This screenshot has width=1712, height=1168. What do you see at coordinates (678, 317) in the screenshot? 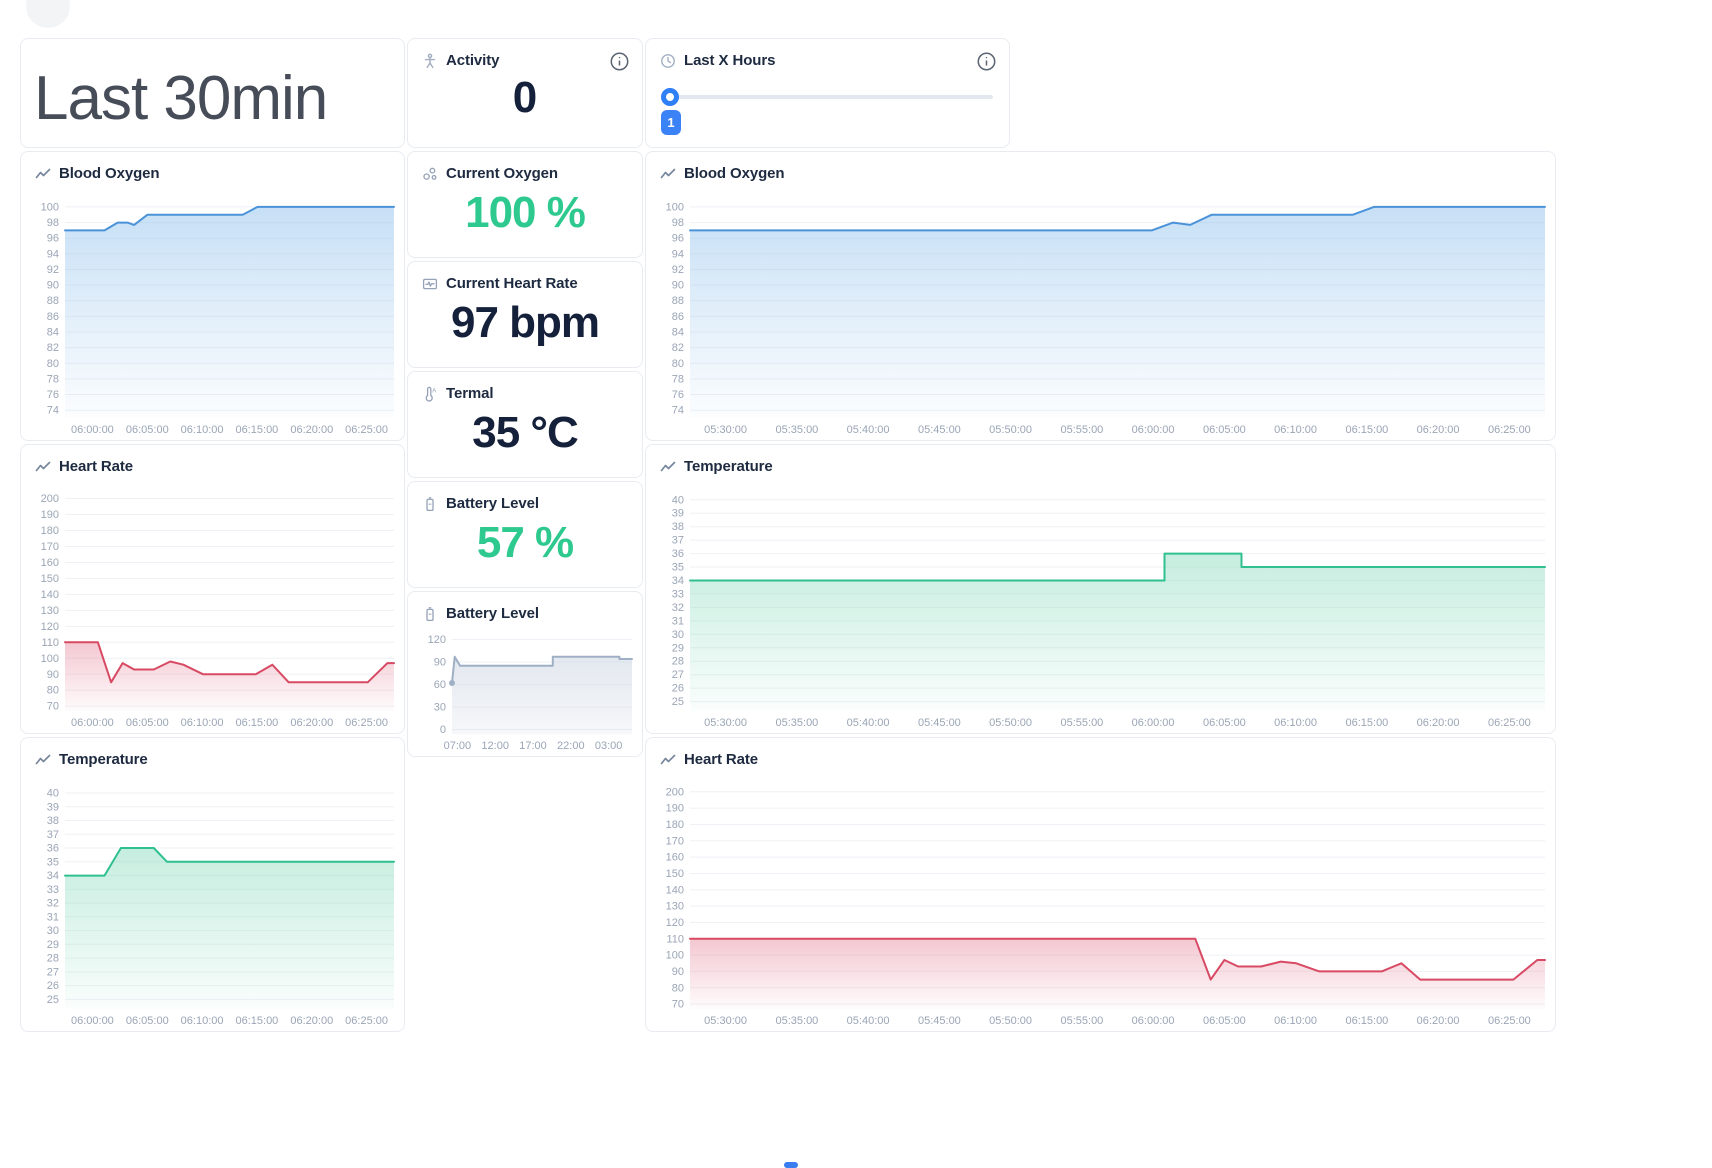
I see `svg-text: 86` at bounding box center [678, 317].